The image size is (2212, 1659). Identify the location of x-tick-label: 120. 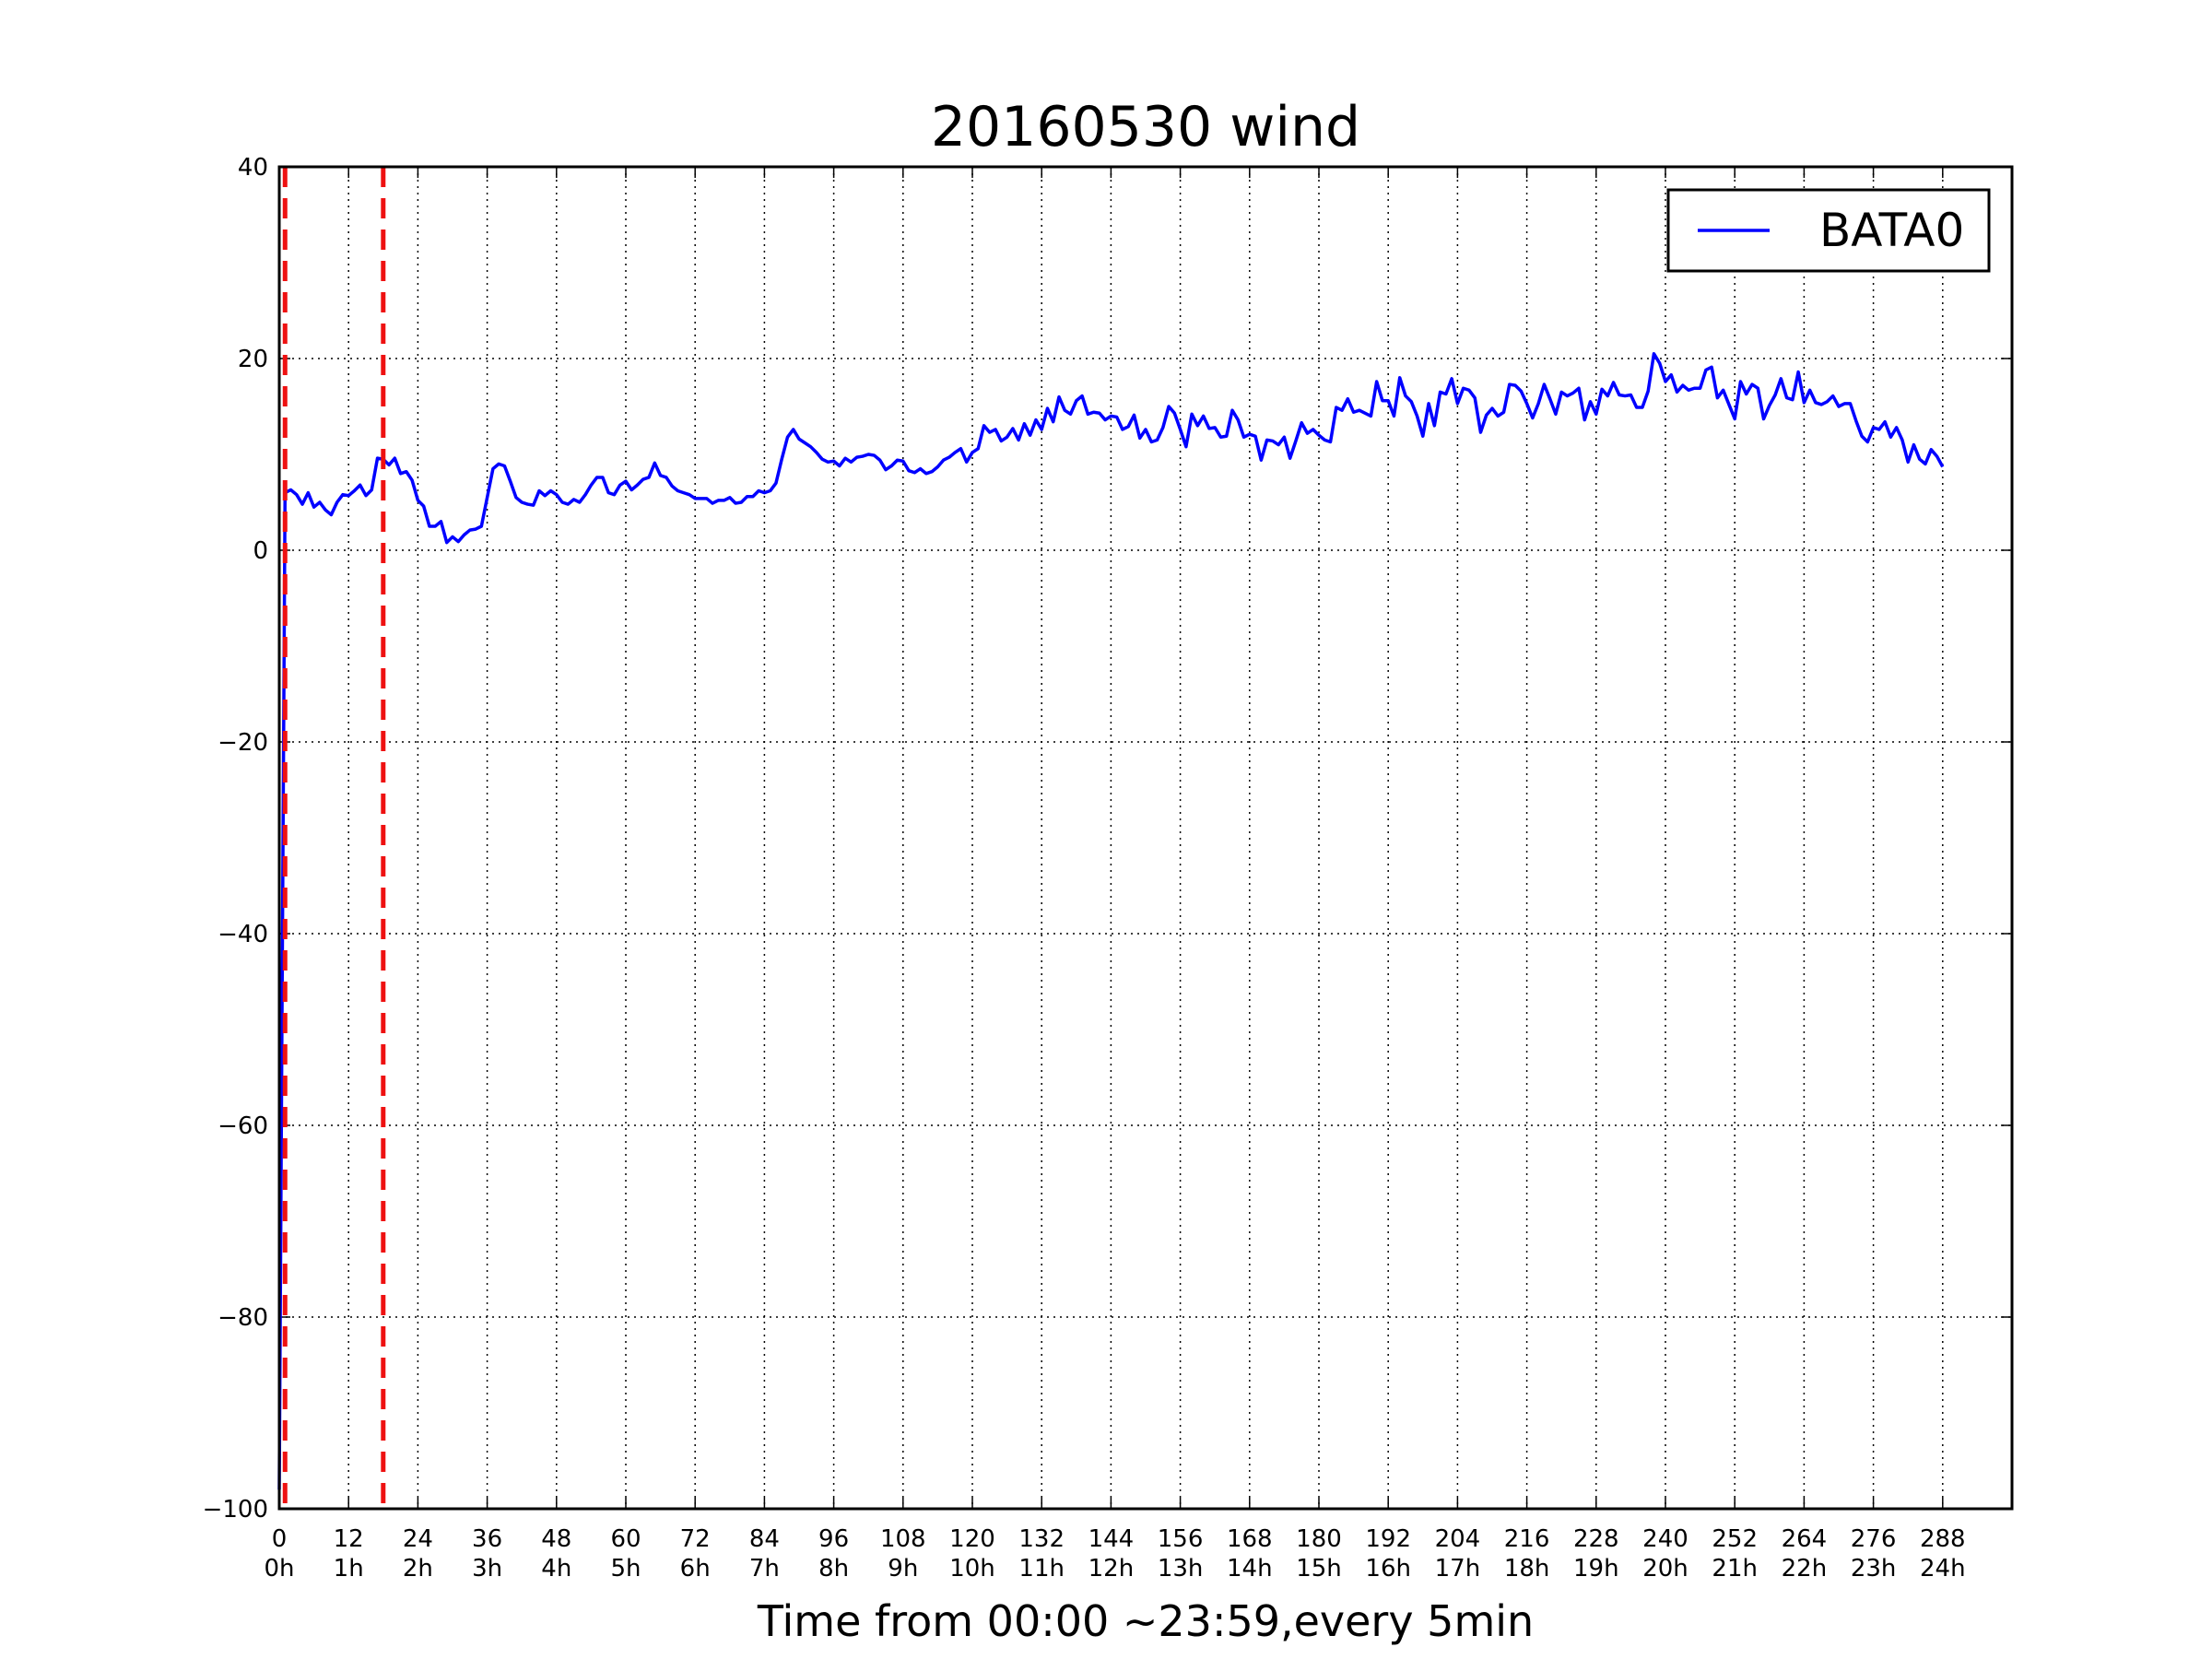
(972, 1539).